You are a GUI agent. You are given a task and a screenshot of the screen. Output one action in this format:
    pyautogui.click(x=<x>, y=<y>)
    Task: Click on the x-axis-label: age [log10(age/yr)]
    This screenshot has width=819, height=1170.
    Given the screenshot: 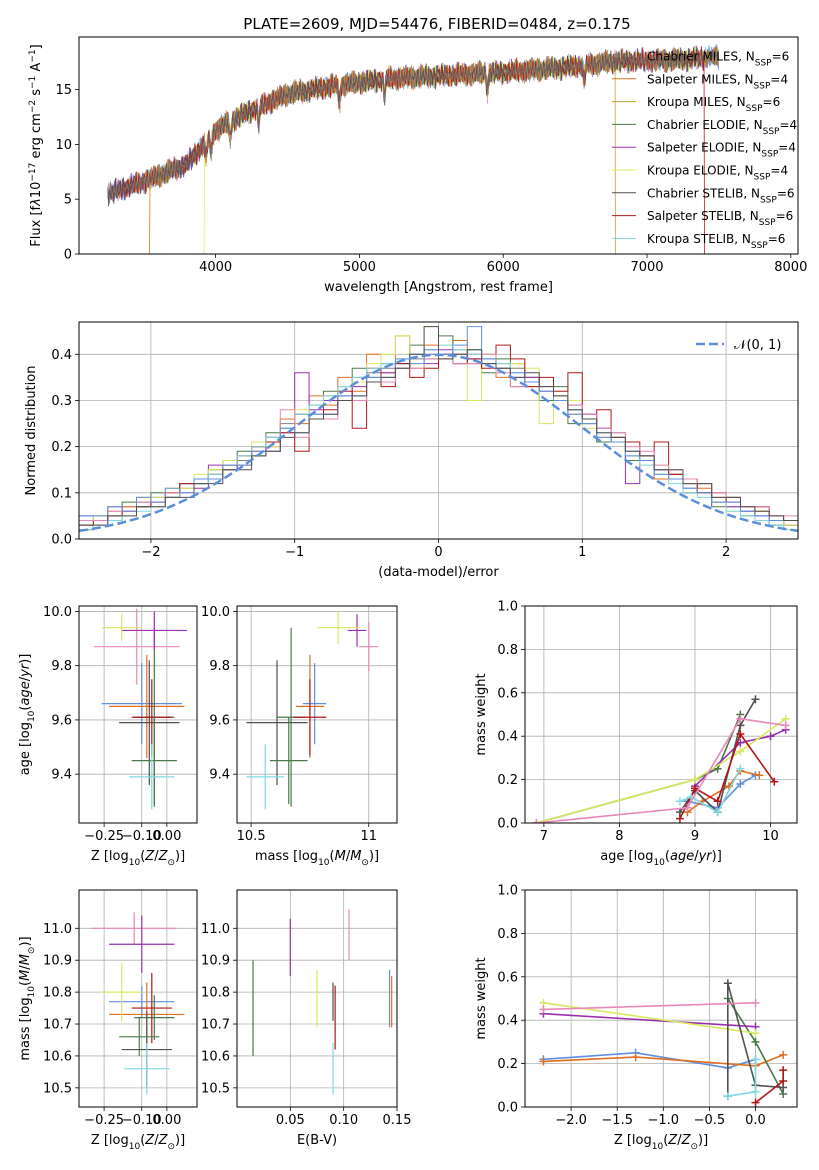 What is the action you would take?
    pyautogui.click(x=661, y=858)
    